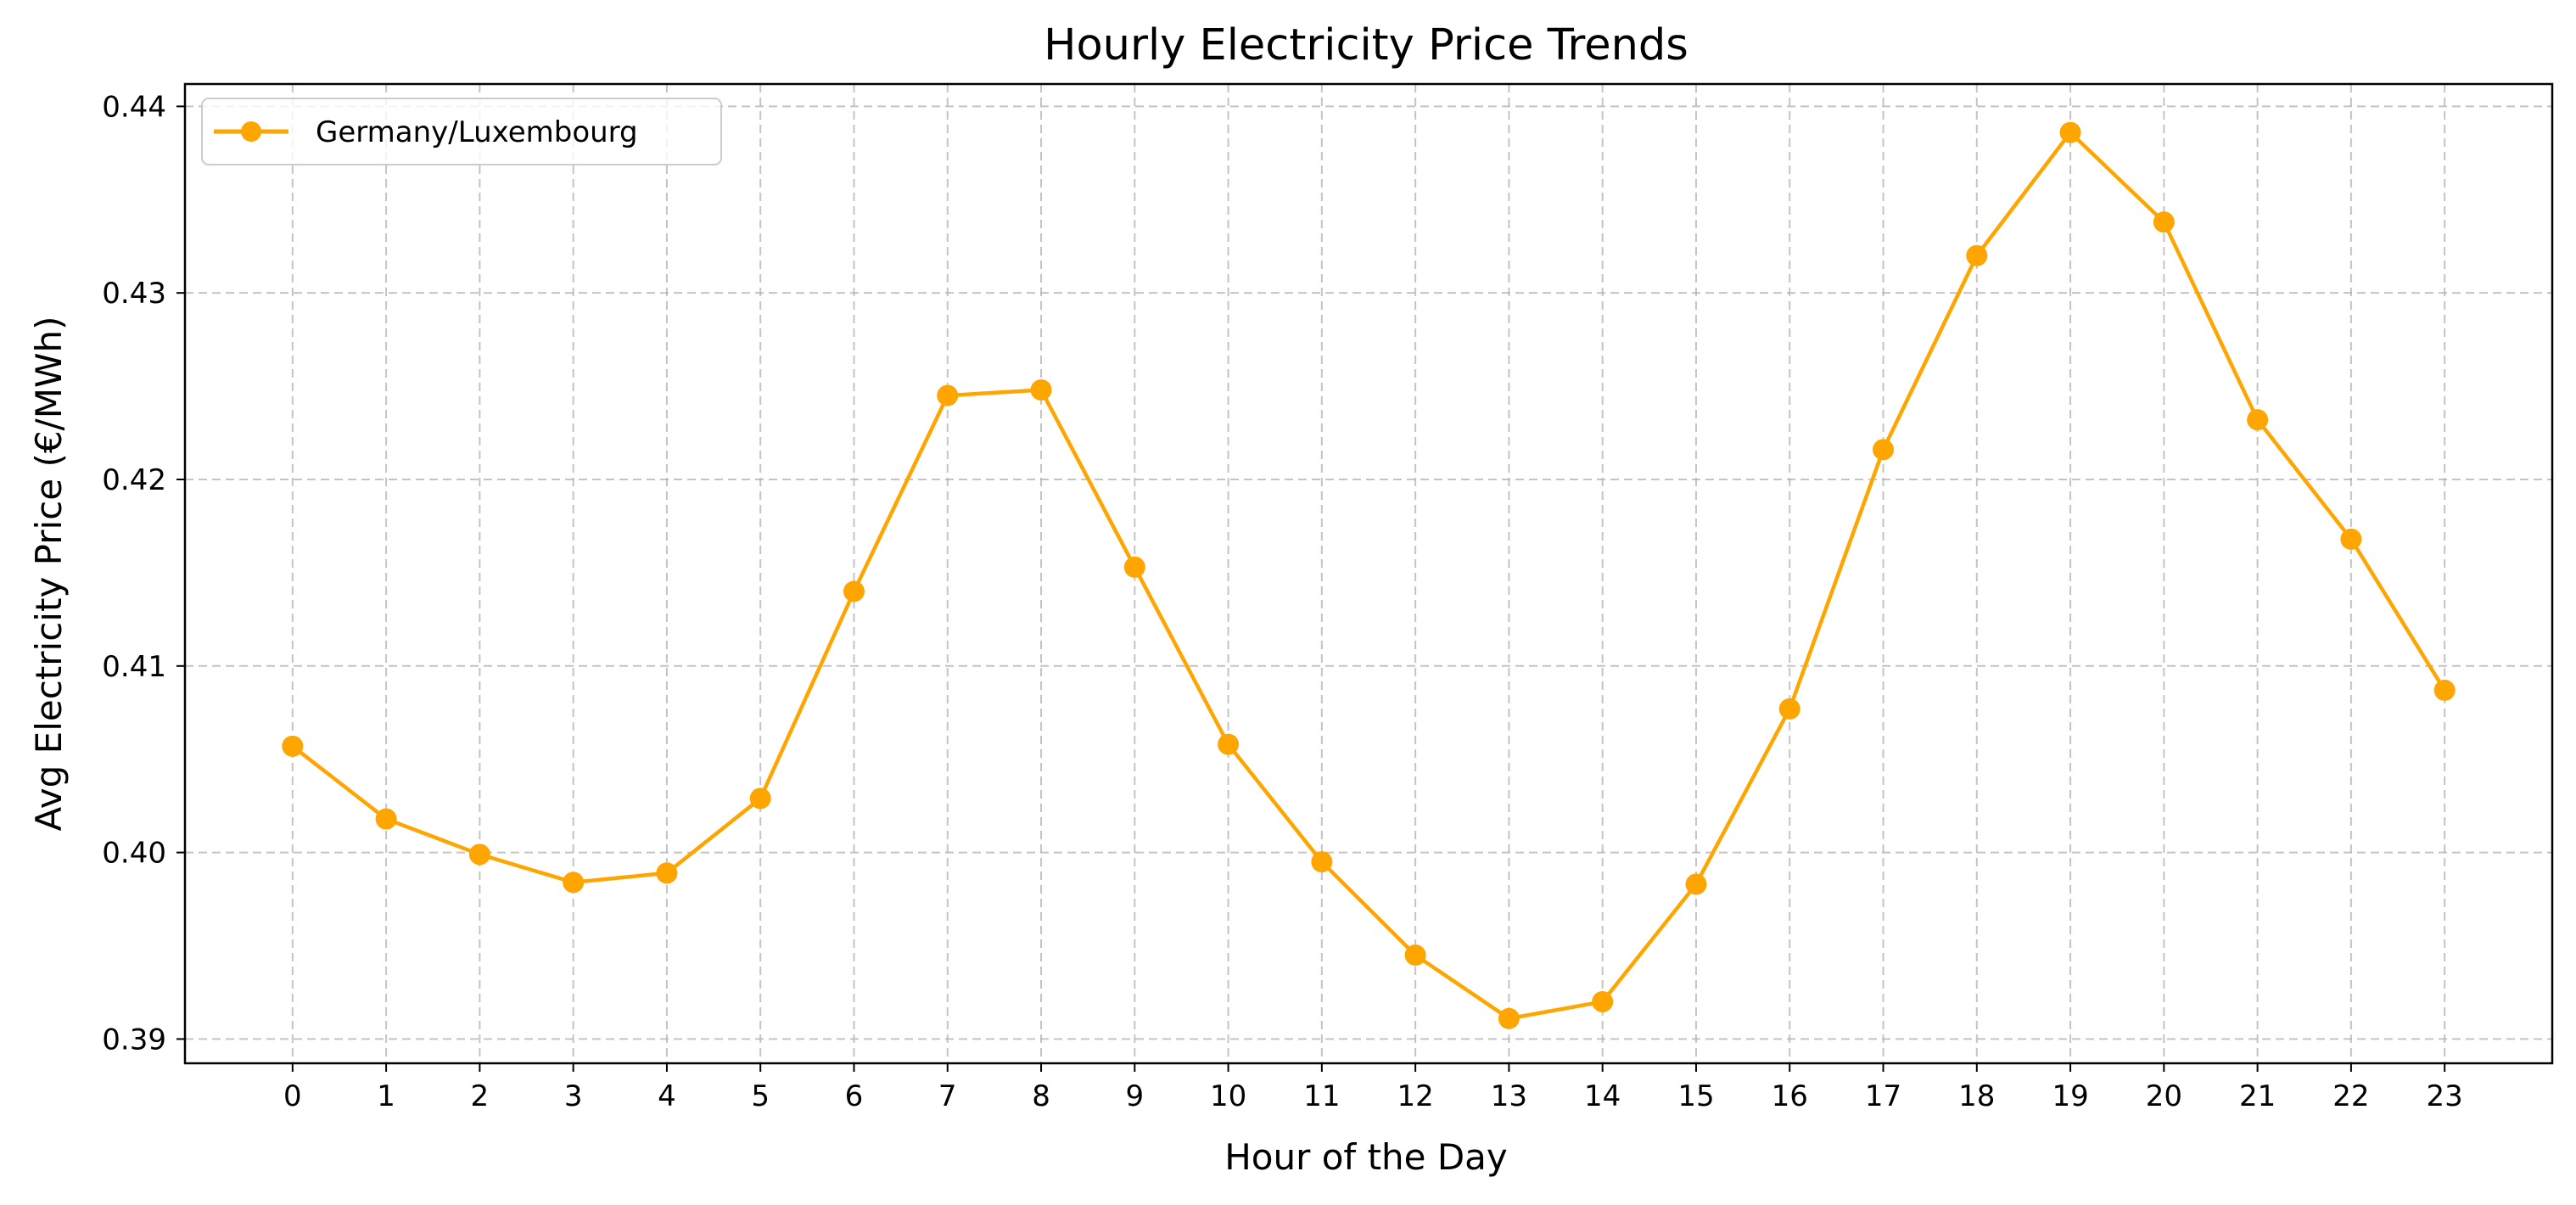 This screenshot has width=2576, height=1205. Describe the element at coordinates (1603, 1096) in the screenshot. I see `x-tick-label-14: 14` at that location.